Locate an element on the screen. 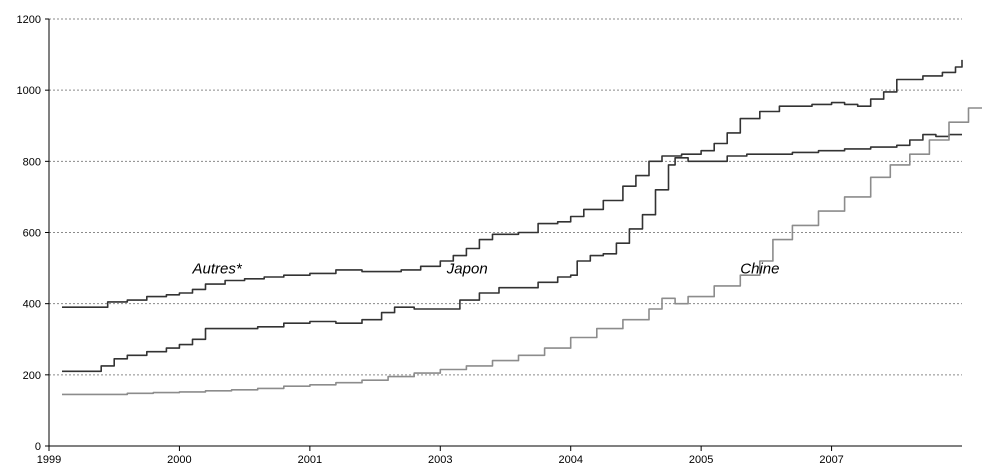  x-tick-label: 1999 is located at coordinates (49, 460).